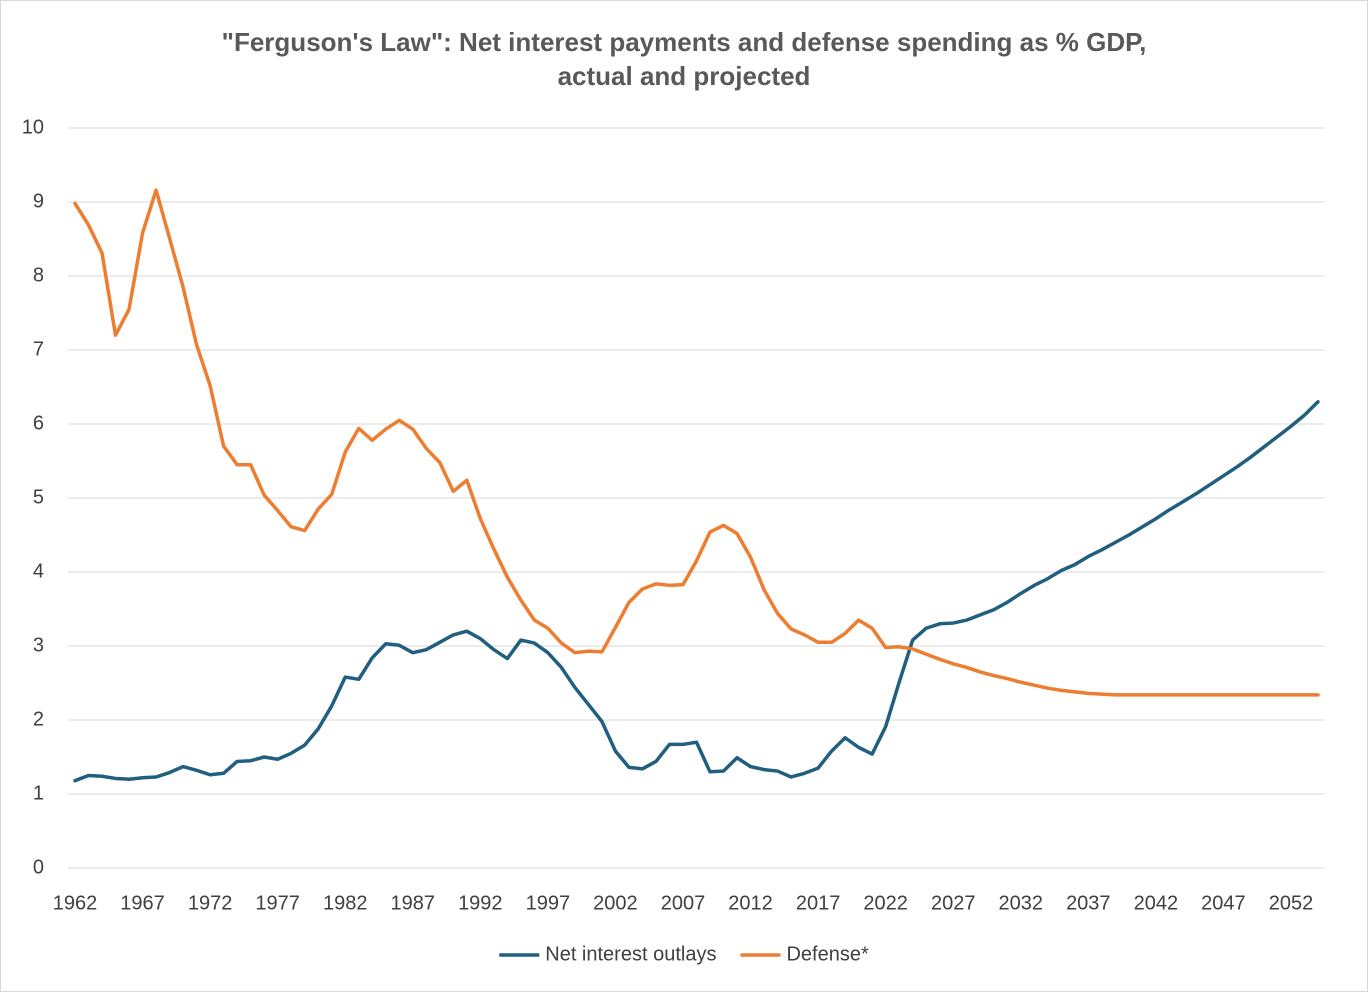  I want to click on y-tick-label: 5, so click(38, 497).